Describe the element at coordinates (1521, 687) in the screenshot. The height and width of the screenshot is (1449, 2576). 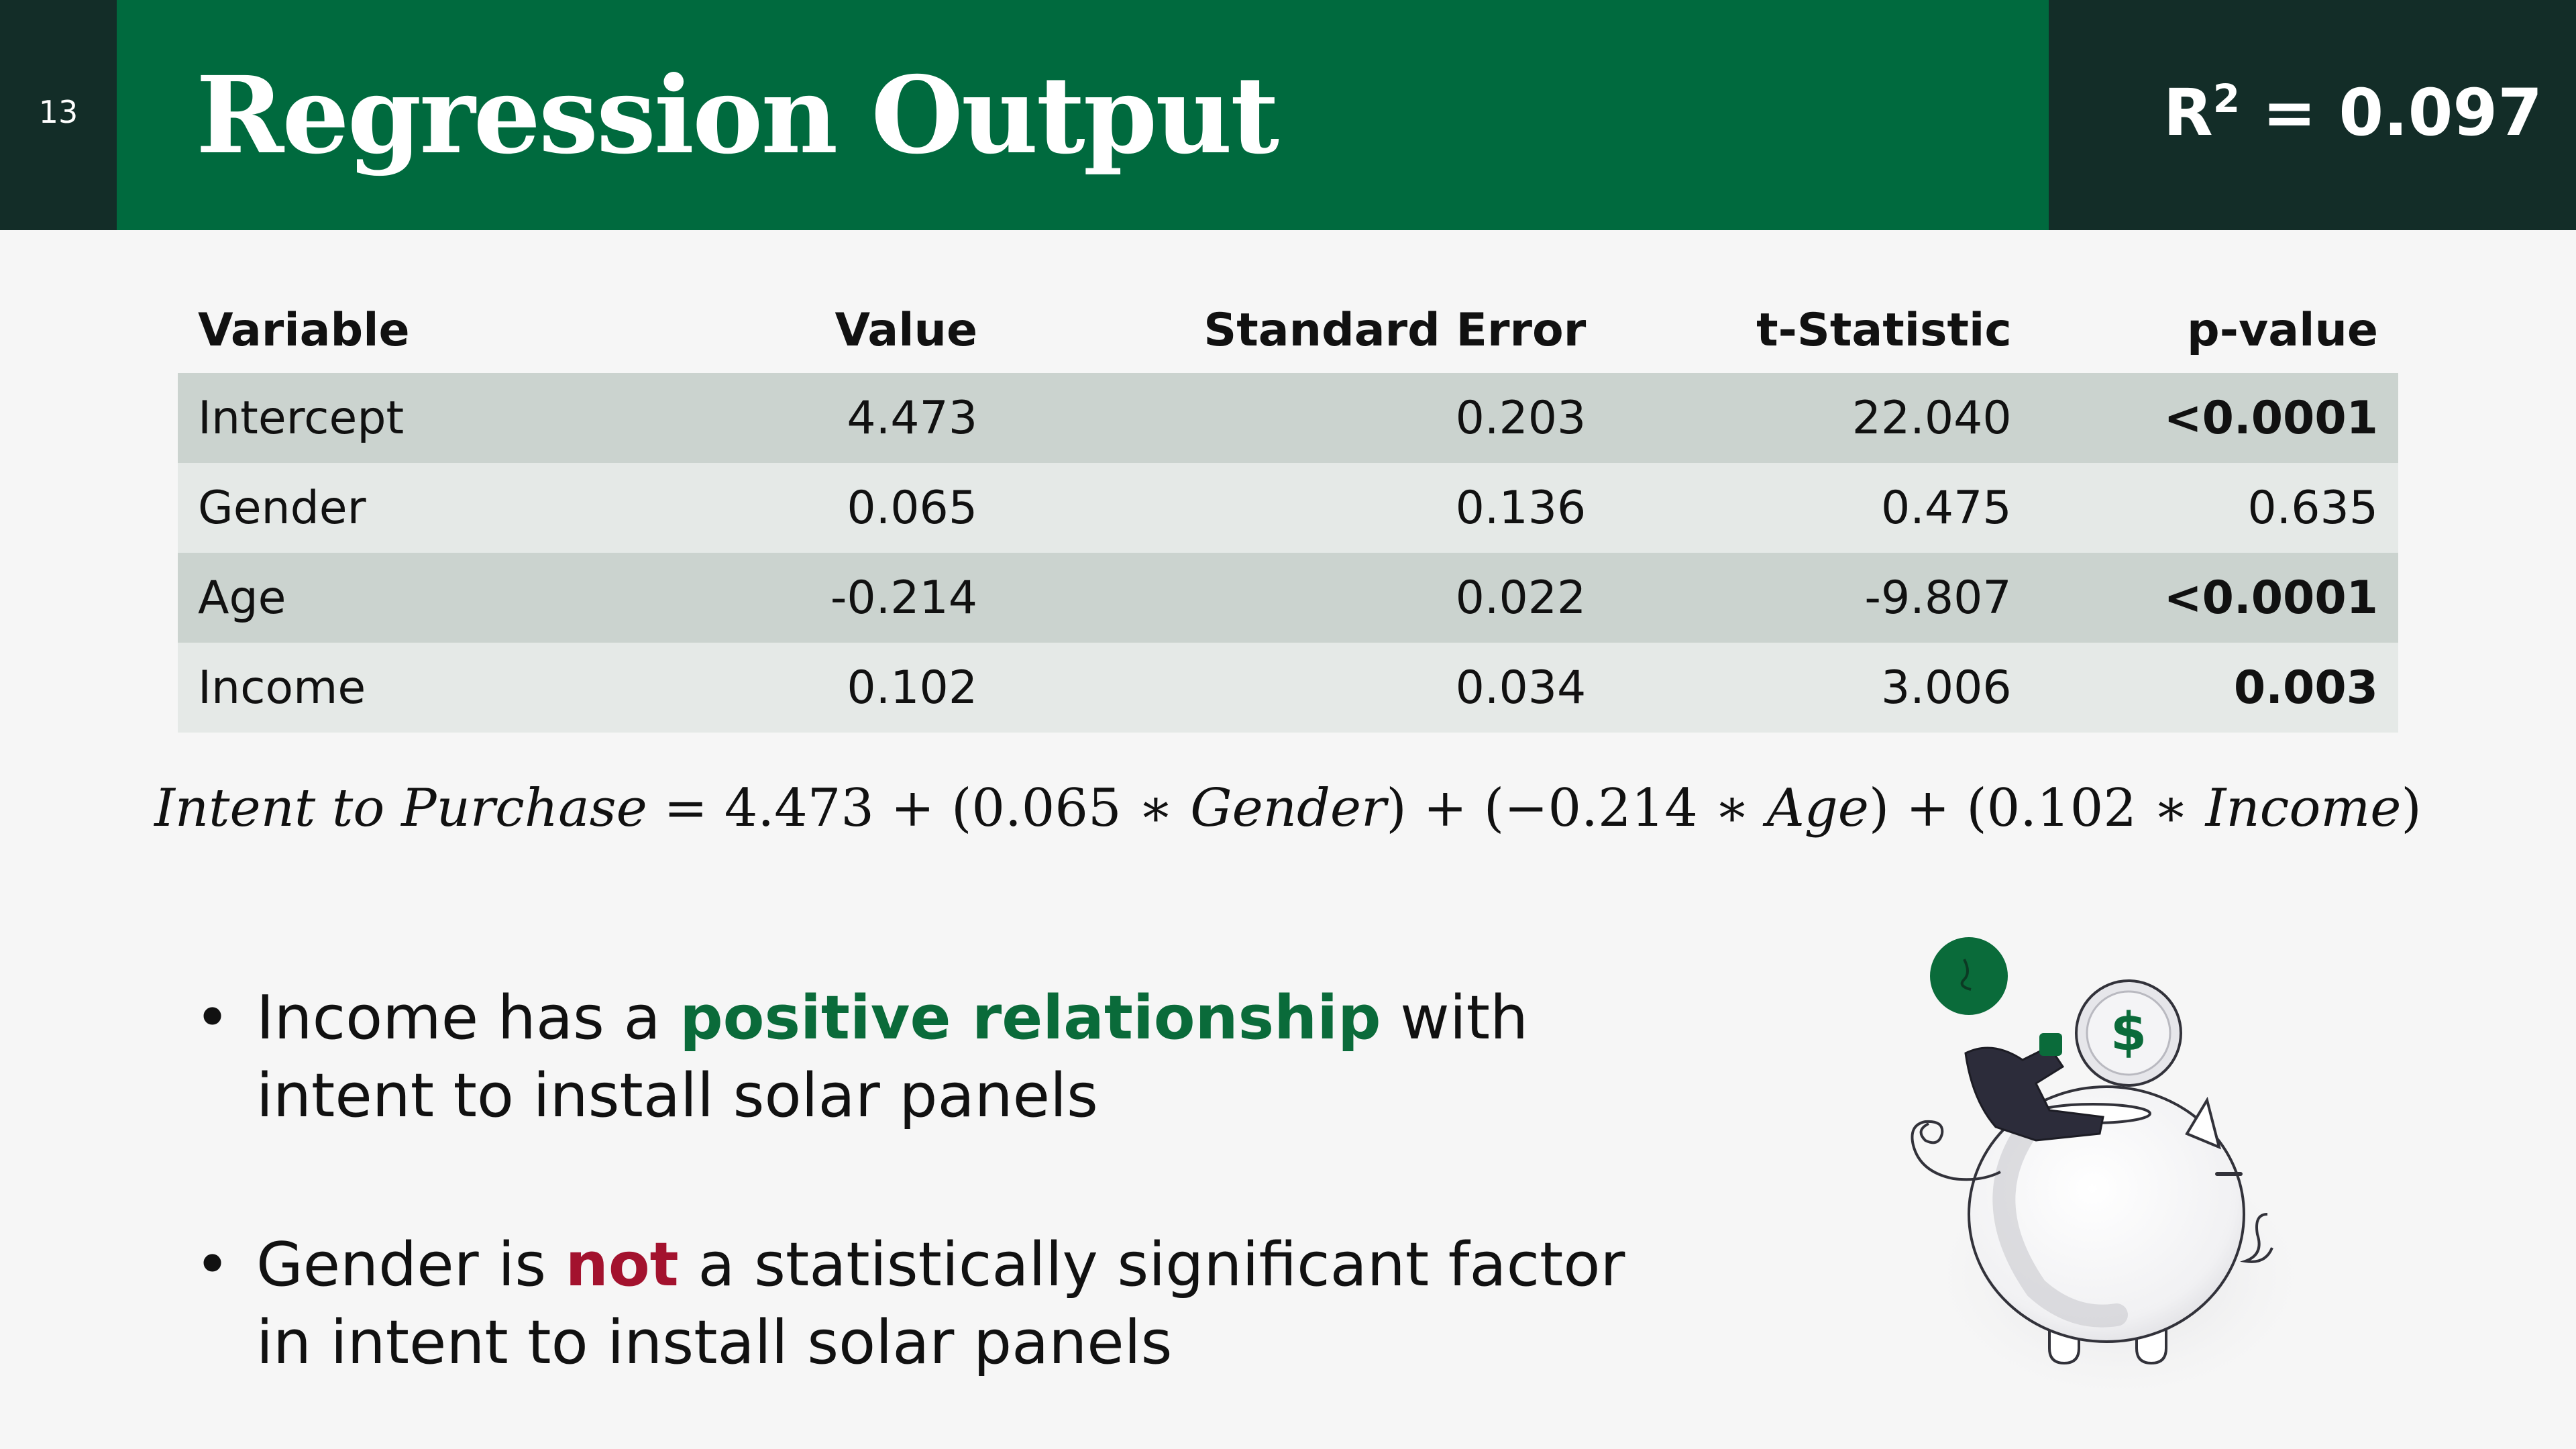
I see `cell-std-error: 0.034` at that location.